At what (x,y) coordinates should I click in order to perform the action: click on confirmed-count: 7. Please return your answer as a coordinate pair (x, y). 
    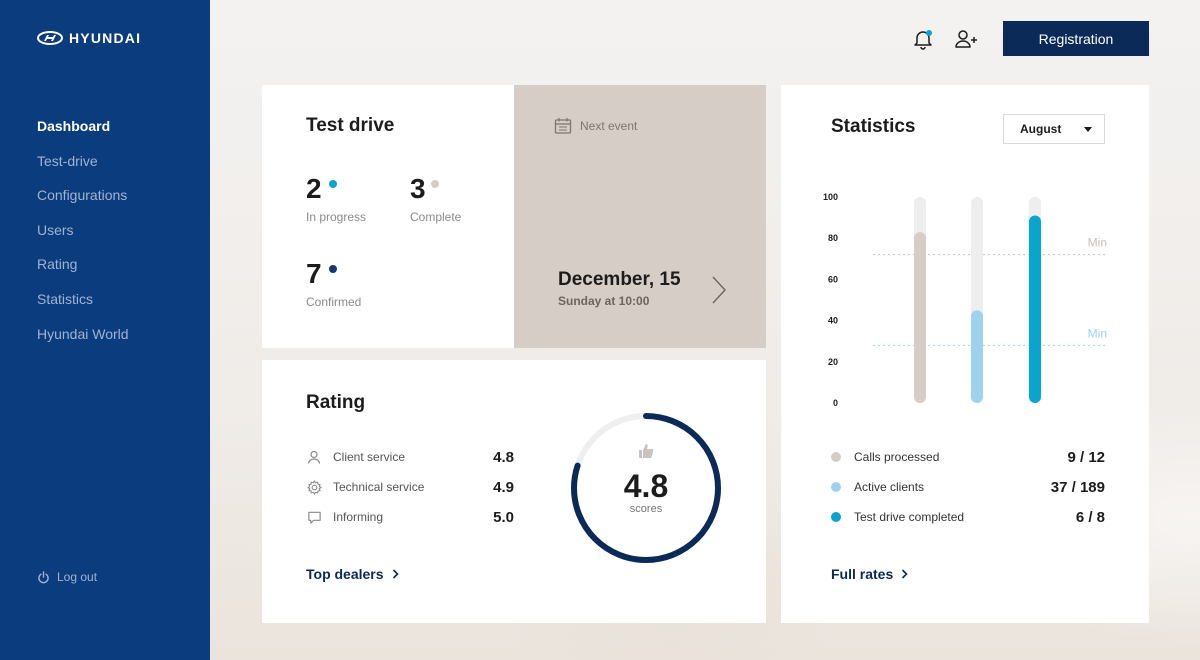
    Looking at the image, I should click on (314, 273).